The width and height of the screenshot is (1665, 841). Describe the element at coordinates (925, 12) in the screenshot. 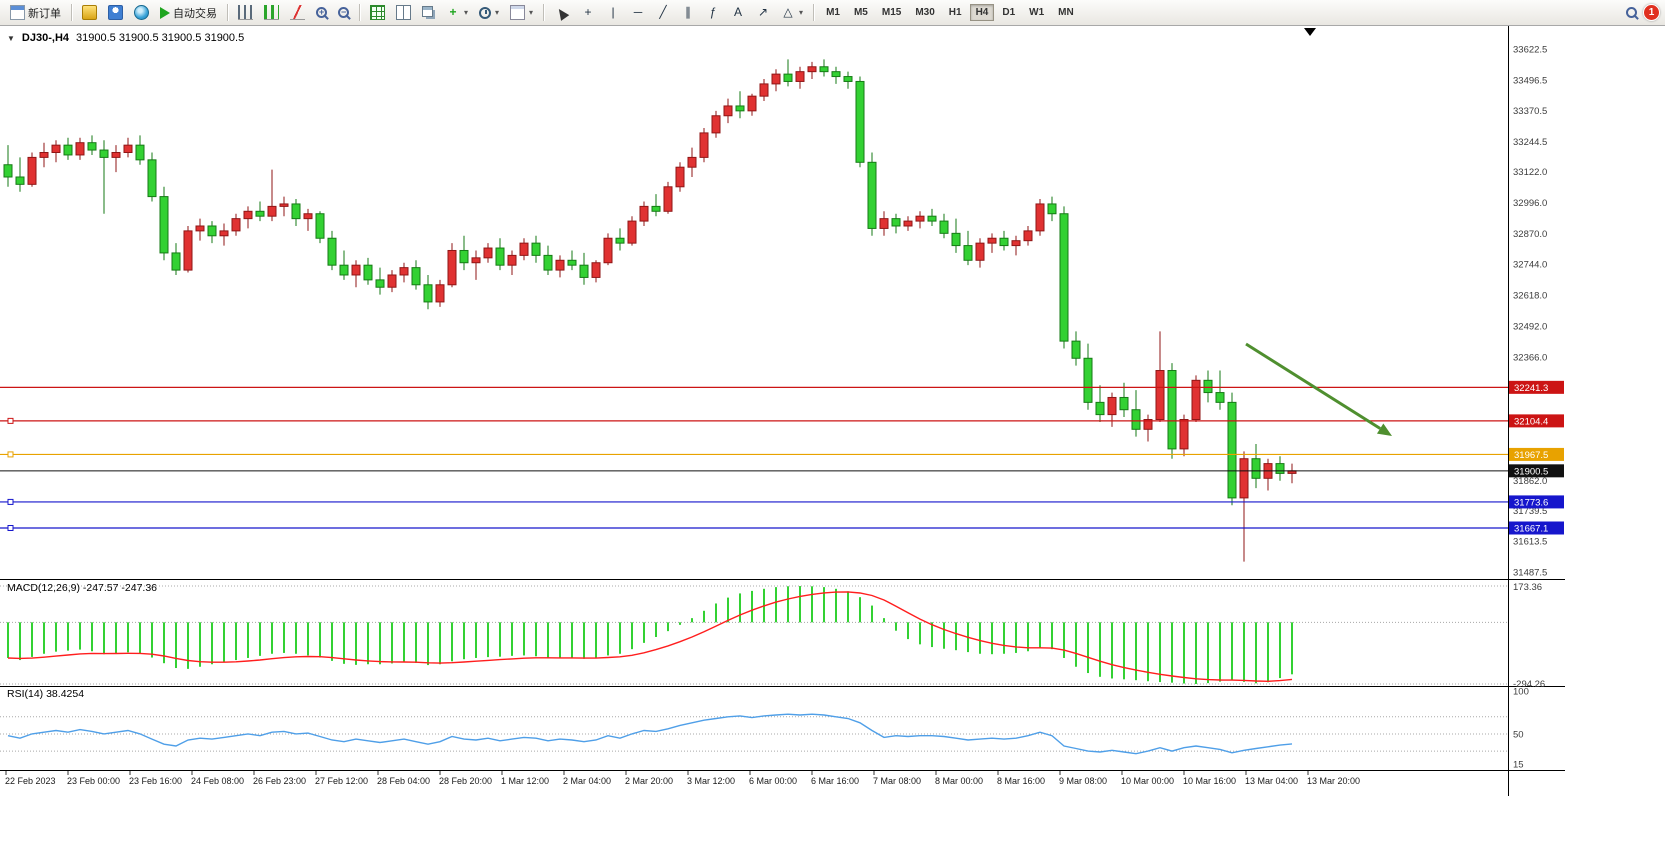

I see `timeframe-M30: M30` at that location.